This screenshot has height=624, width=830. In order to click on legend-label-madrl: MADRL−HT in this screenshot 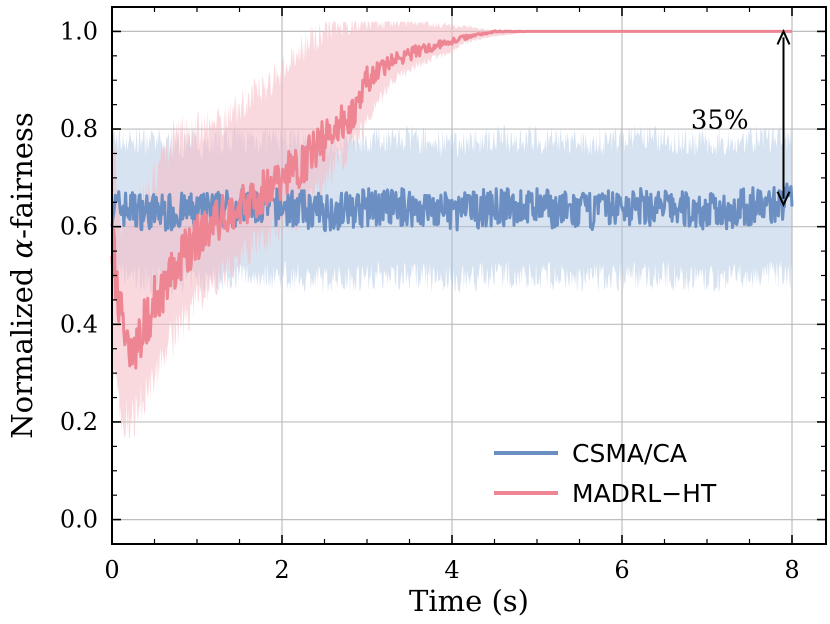, I will do `click(644, 493)`.